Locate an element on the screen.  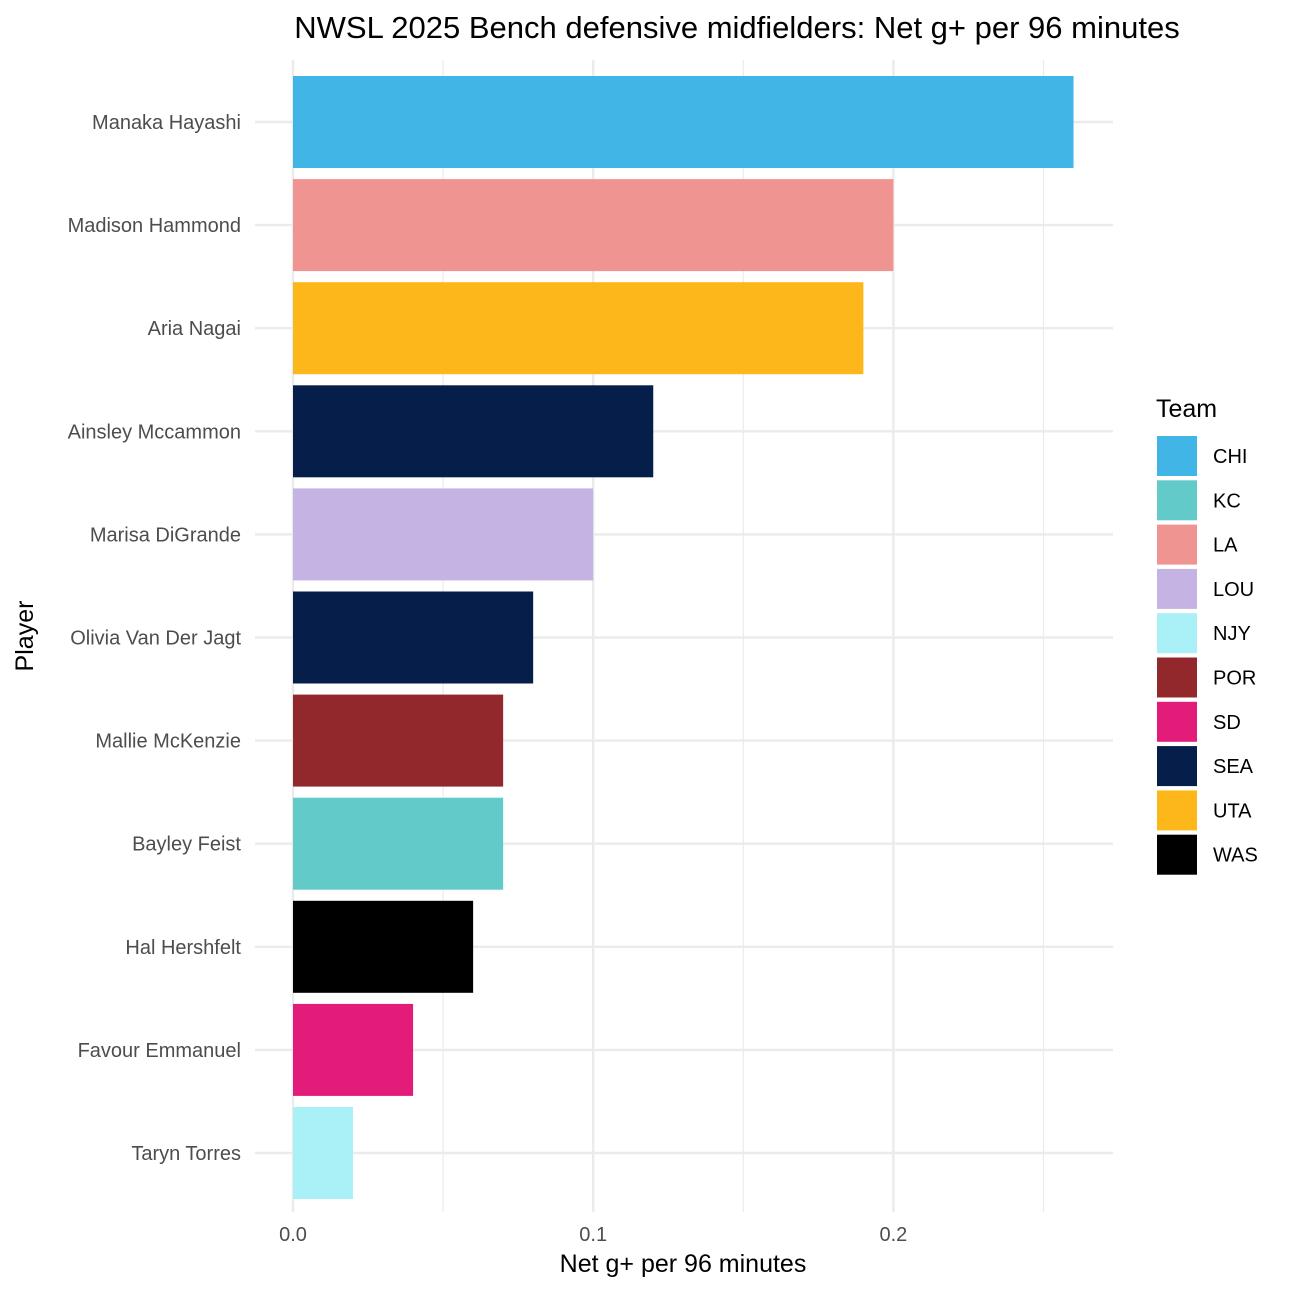
bar-olivia-van-der-jagt is located at coordinates (413, 637).